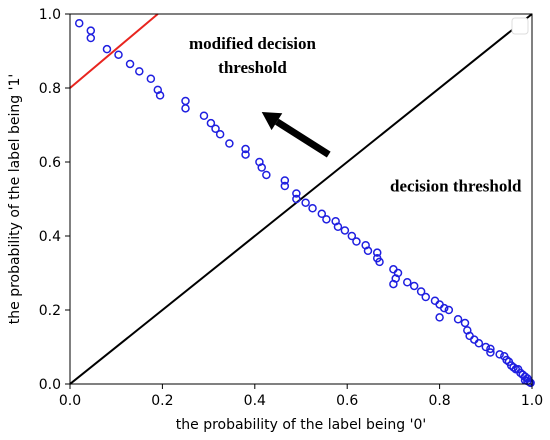  What do you see at coordinates (50, 237) in the screenshot?
I see `y-tick-label: 0.4` at bounding box center [50, 237].